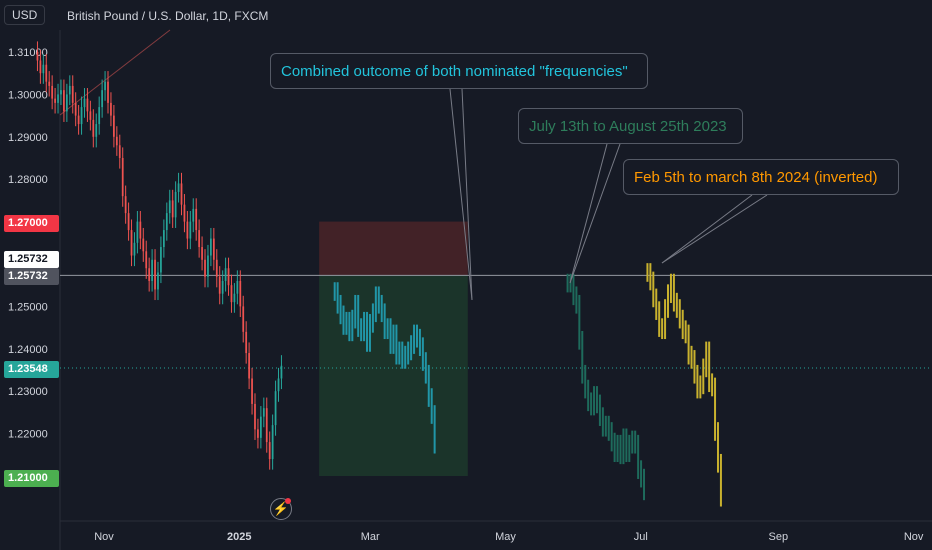 This screenshot has height=550, width=932. Describe the element at coordinates (104, 537) in the screenshot. I see `time-tick-label: Nov` at that location.